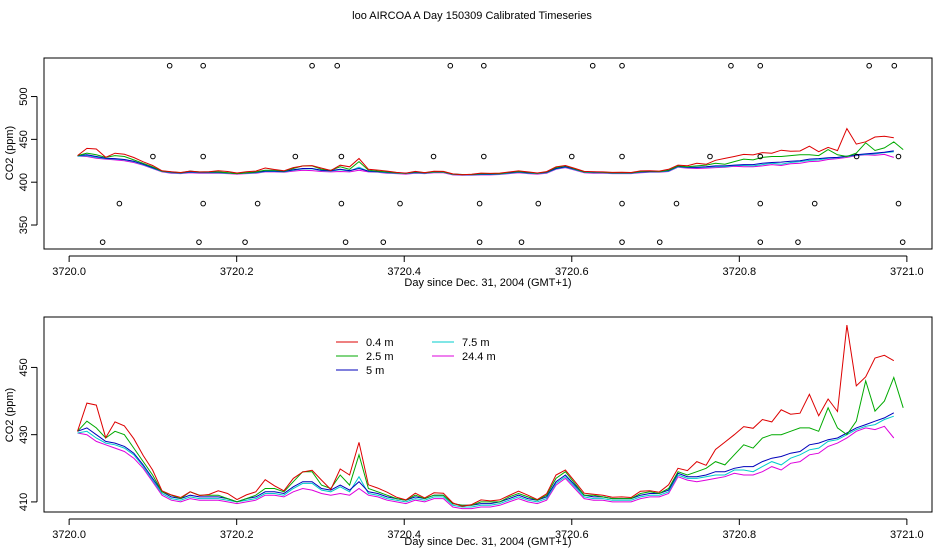 This screenshot has width=950, height=550. I want to click on legend: 0.4 m 2.5 m 5 m 7.5 m 24.4 m, so click(416, 357).